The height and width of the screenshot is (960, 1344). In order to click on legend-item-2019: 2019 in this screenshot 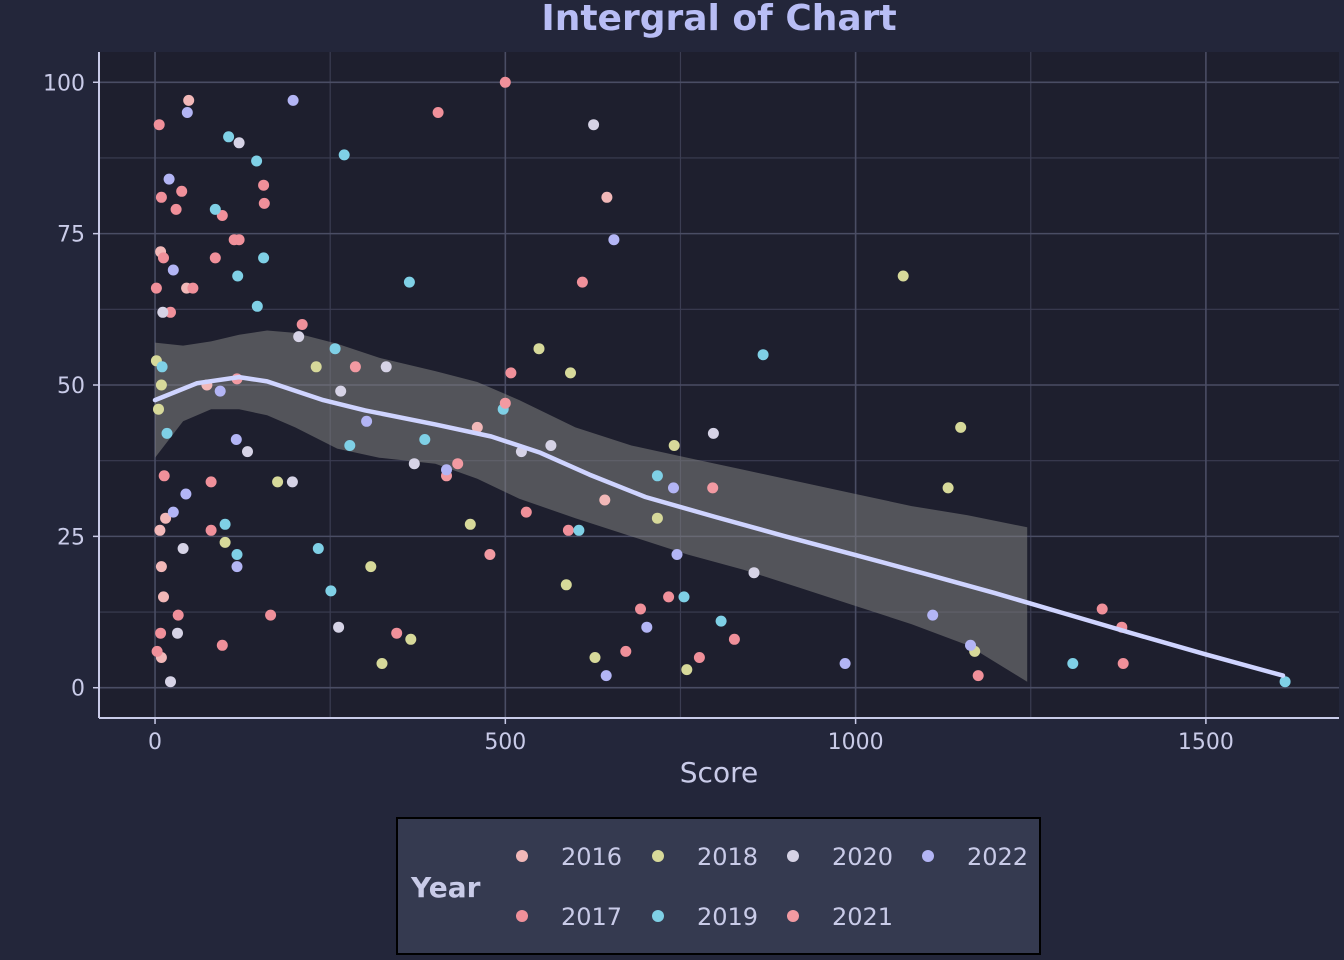, I will do `click(705, 917)`.